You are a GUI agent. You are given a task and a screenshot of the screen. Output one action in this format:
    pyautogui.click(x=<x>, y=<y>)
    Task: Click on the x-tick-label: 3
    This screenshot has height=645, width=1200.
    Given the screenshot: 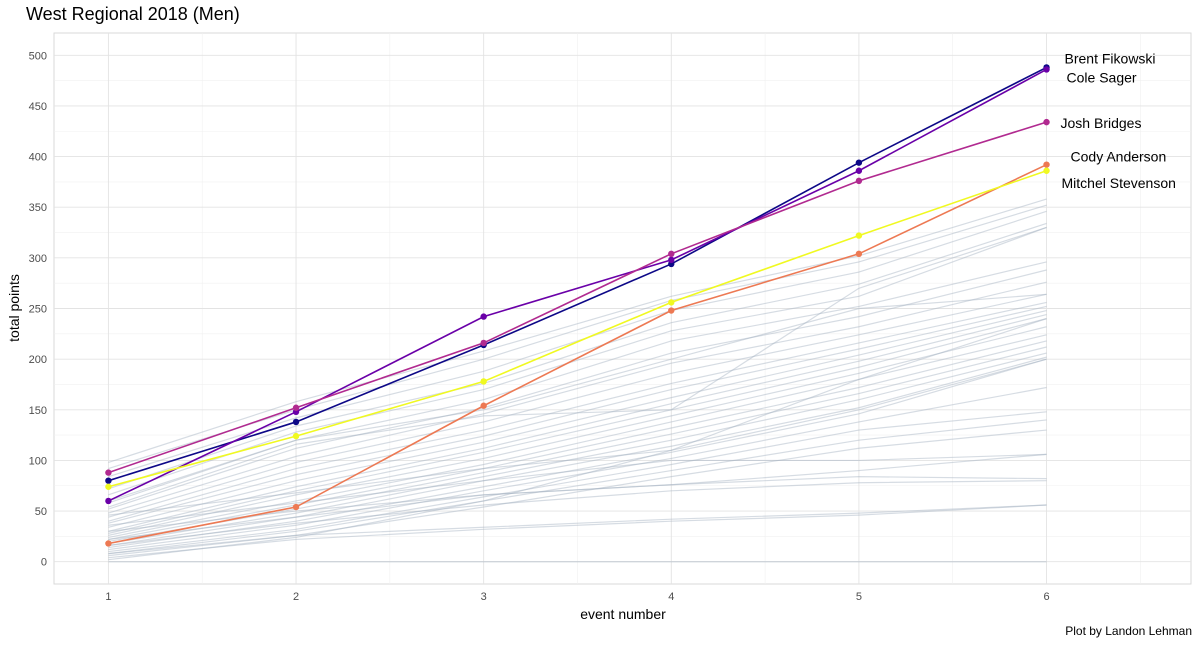 What is the action you would take?
    pyautogui.click(x=484, y=597)
    